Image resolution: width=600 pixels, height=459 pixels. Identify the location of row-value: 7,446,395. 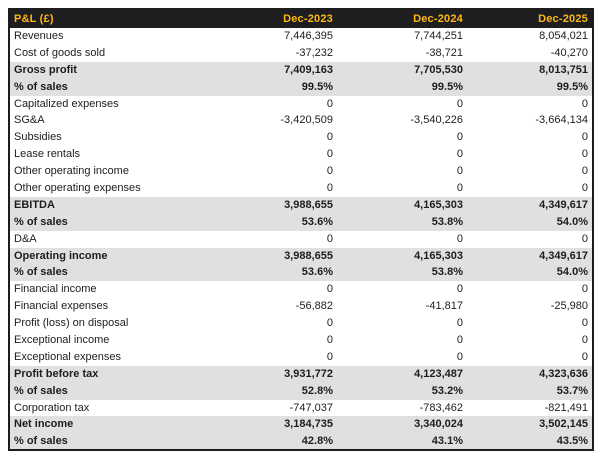
(308, 35).